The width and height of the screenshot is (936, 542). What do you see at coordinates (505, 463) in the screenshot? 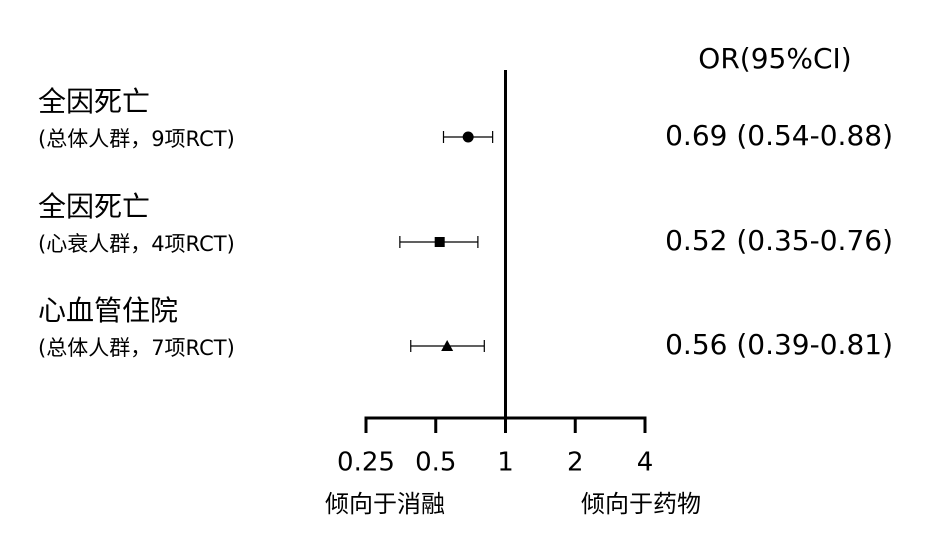
I see `x-tick-label: 1` at bounding box center [505, 463].